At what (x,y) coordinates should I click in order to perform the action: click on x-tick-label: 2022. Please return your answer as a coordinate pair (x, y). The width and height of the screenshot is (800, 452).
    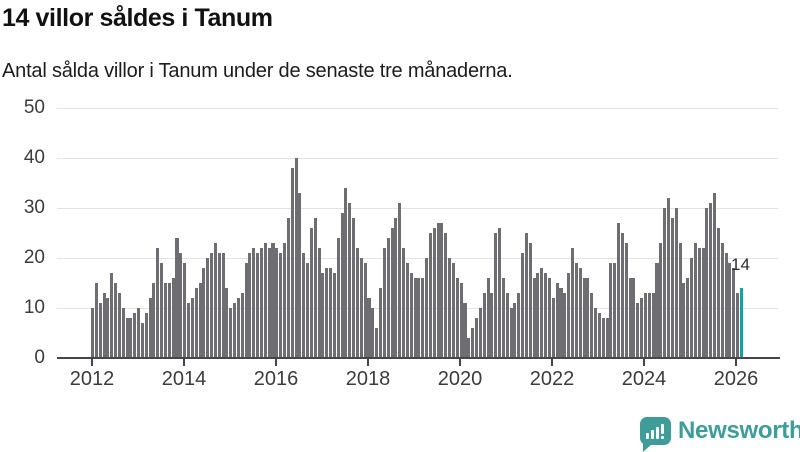
    Looking at the image, I should click on (552, 379).